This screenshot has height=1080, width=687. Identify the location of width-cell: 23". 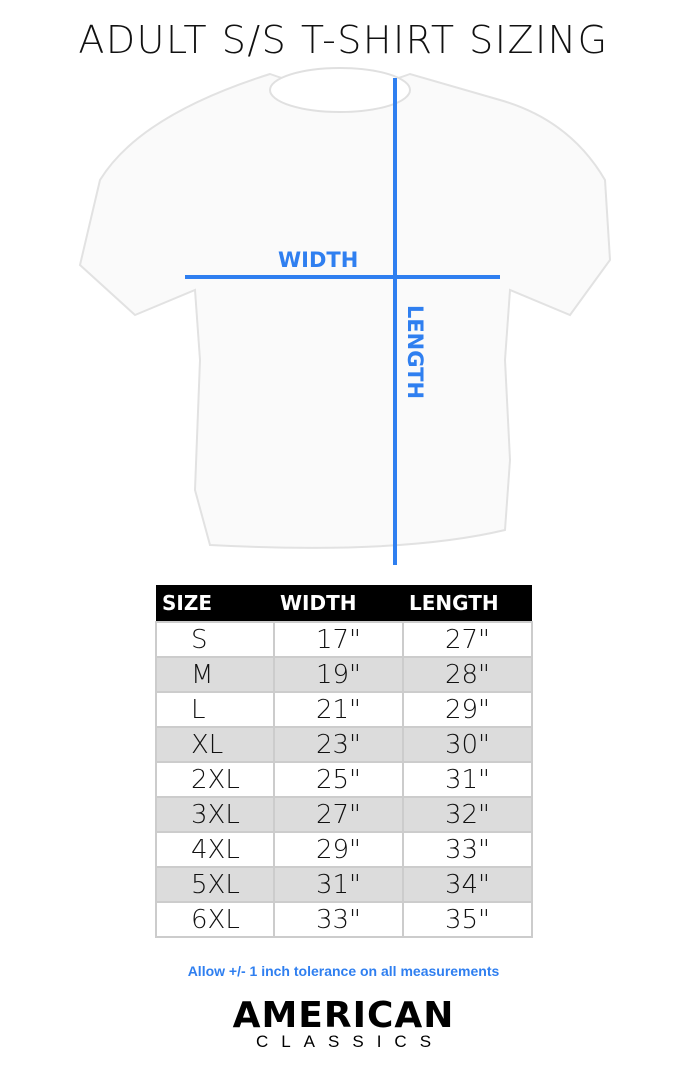
(338, 744).